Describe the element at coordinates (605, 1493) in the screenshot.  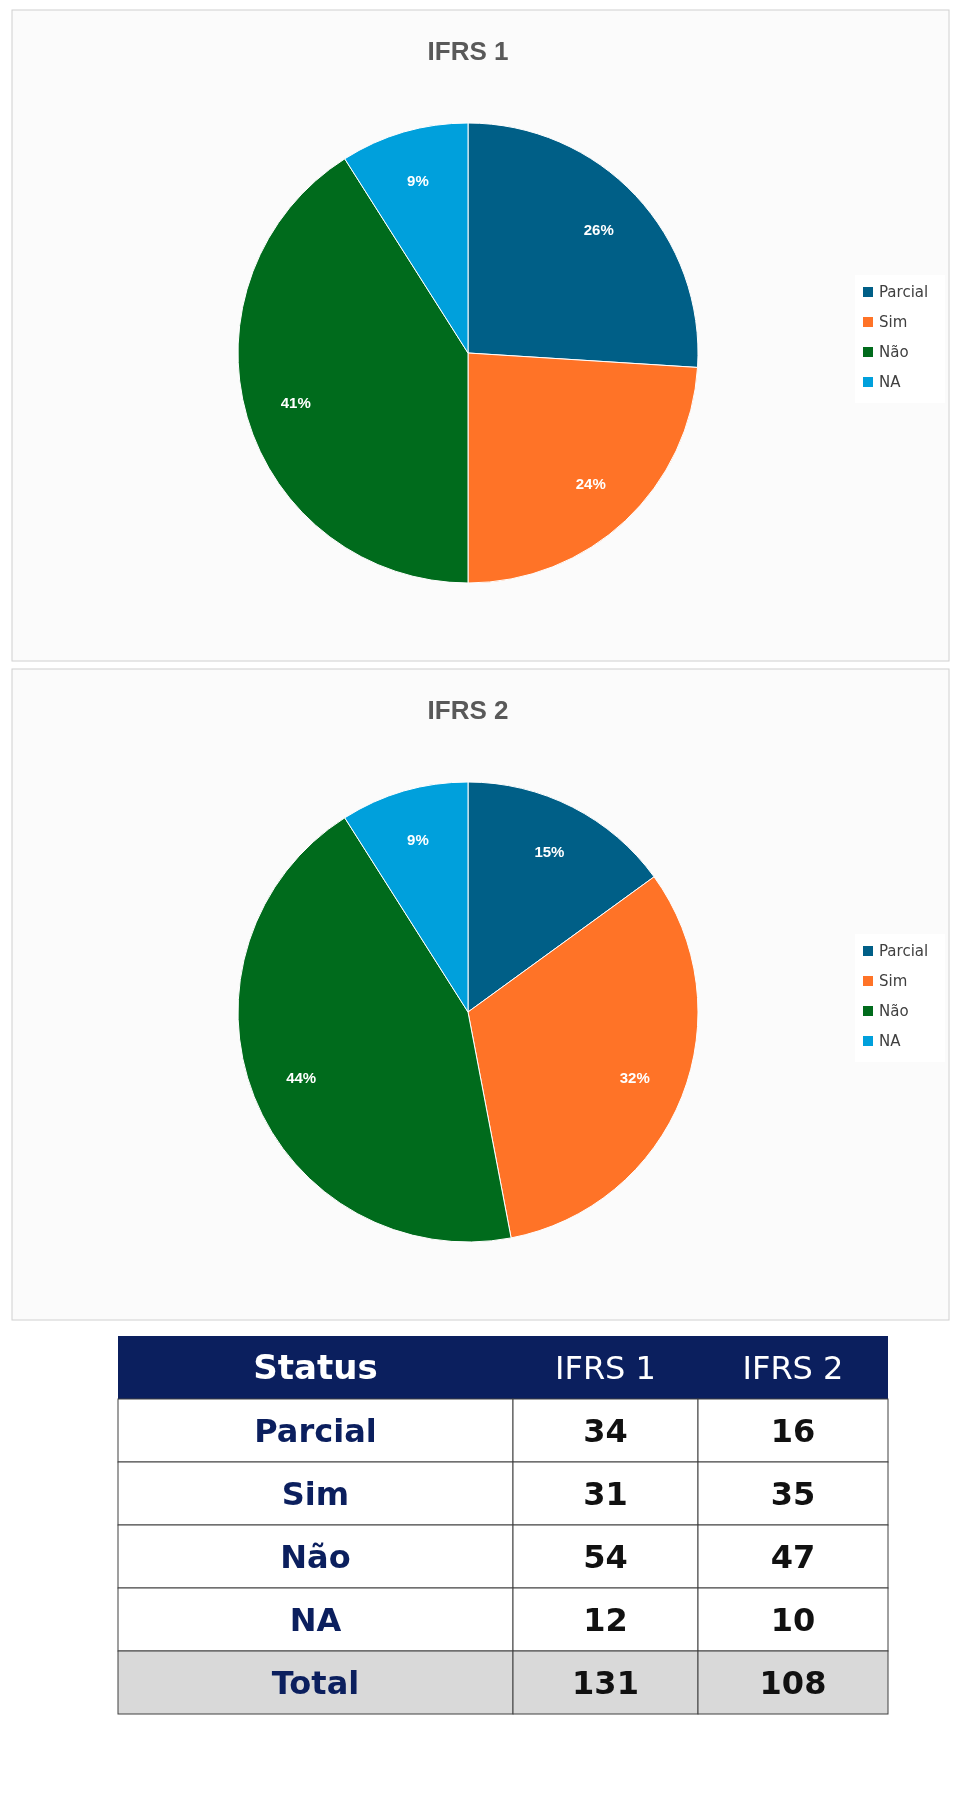
I see `data-label: 31` at that location.